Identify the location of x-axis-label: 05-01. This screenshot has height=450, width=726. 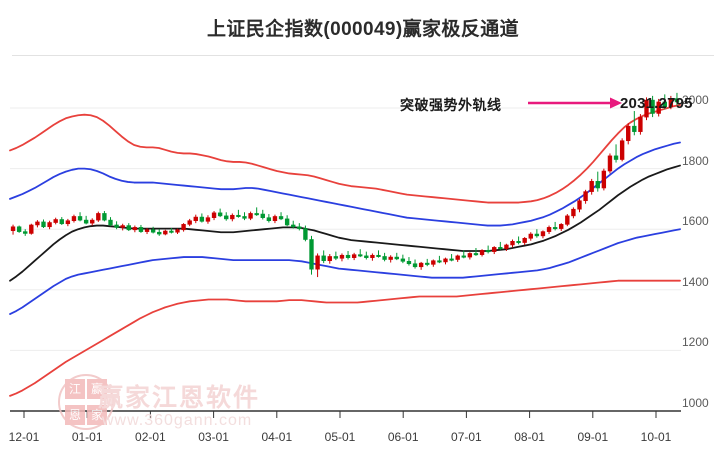
(340, 437).